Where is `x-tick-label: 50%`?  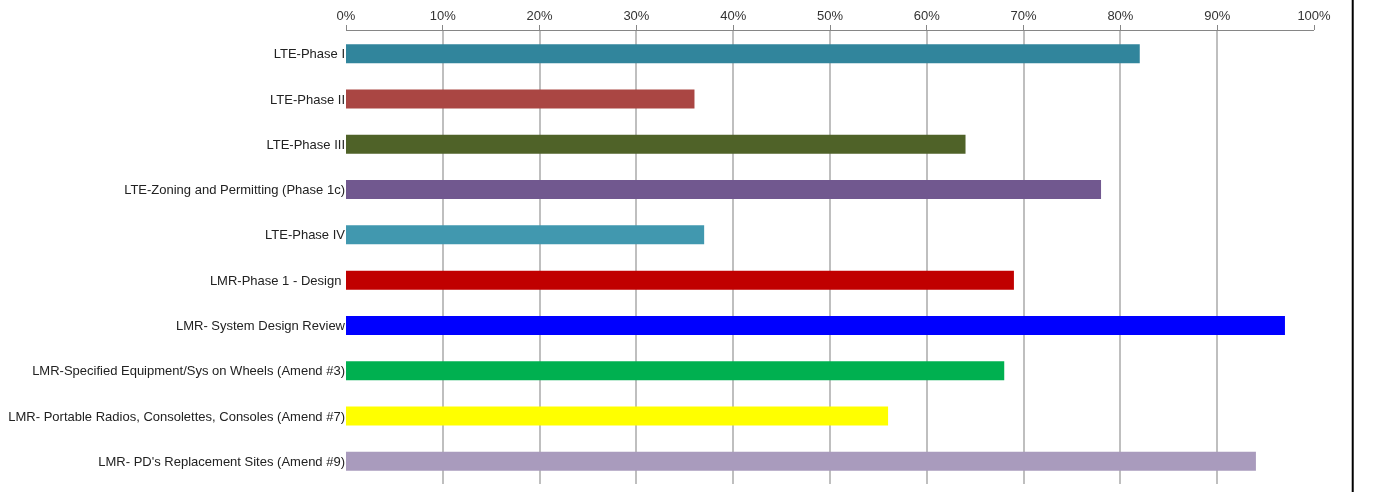 x-tick-label: 50% is located at coordinates (830, 15).